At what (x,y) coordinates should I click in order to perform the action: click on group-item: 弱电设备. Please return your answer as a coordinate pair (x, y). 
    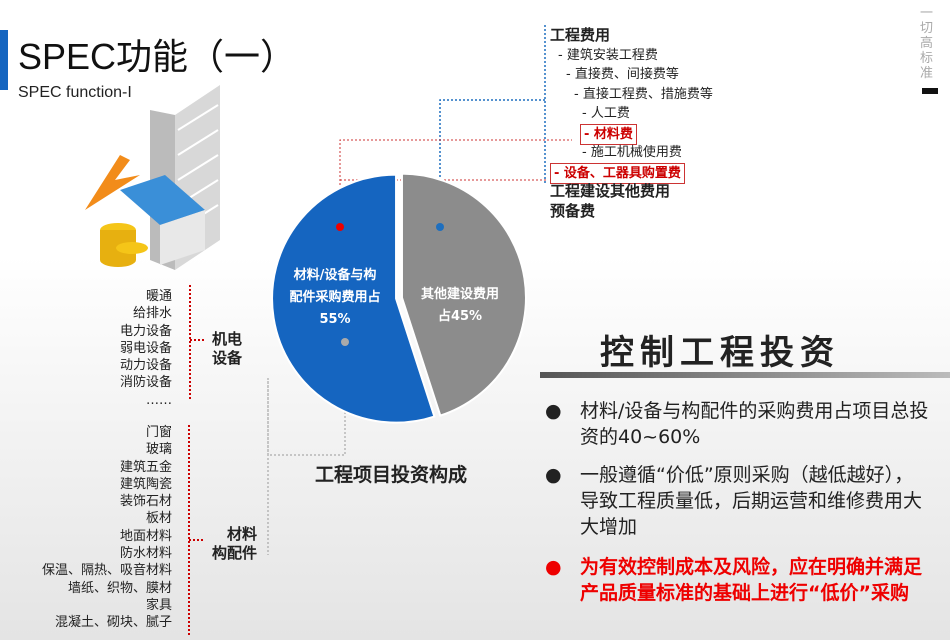
    Looking at the image, I should click on (145, 348).